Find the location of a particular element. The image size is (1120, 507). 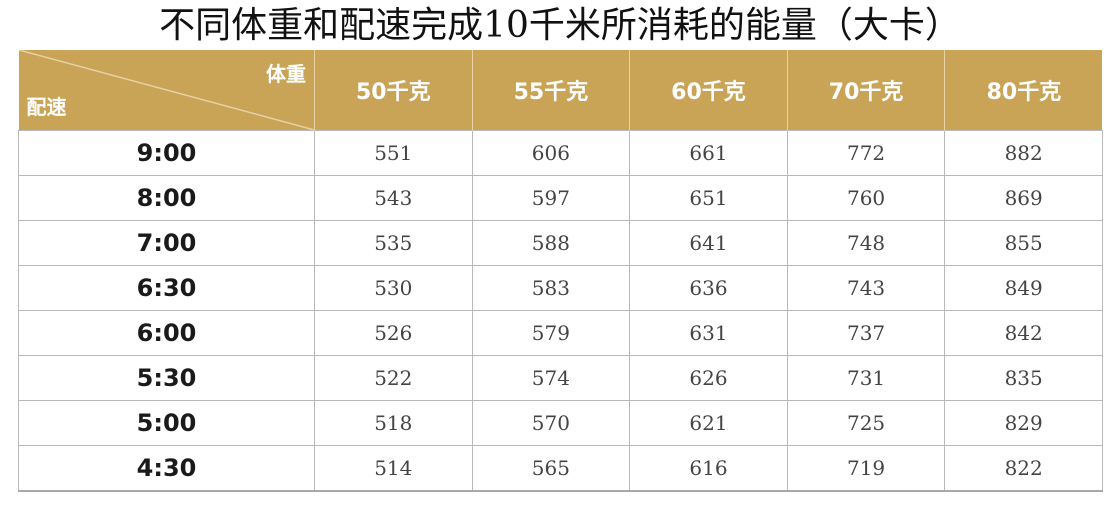

calorie-cell: 551 is located at coordinates (393, 153).